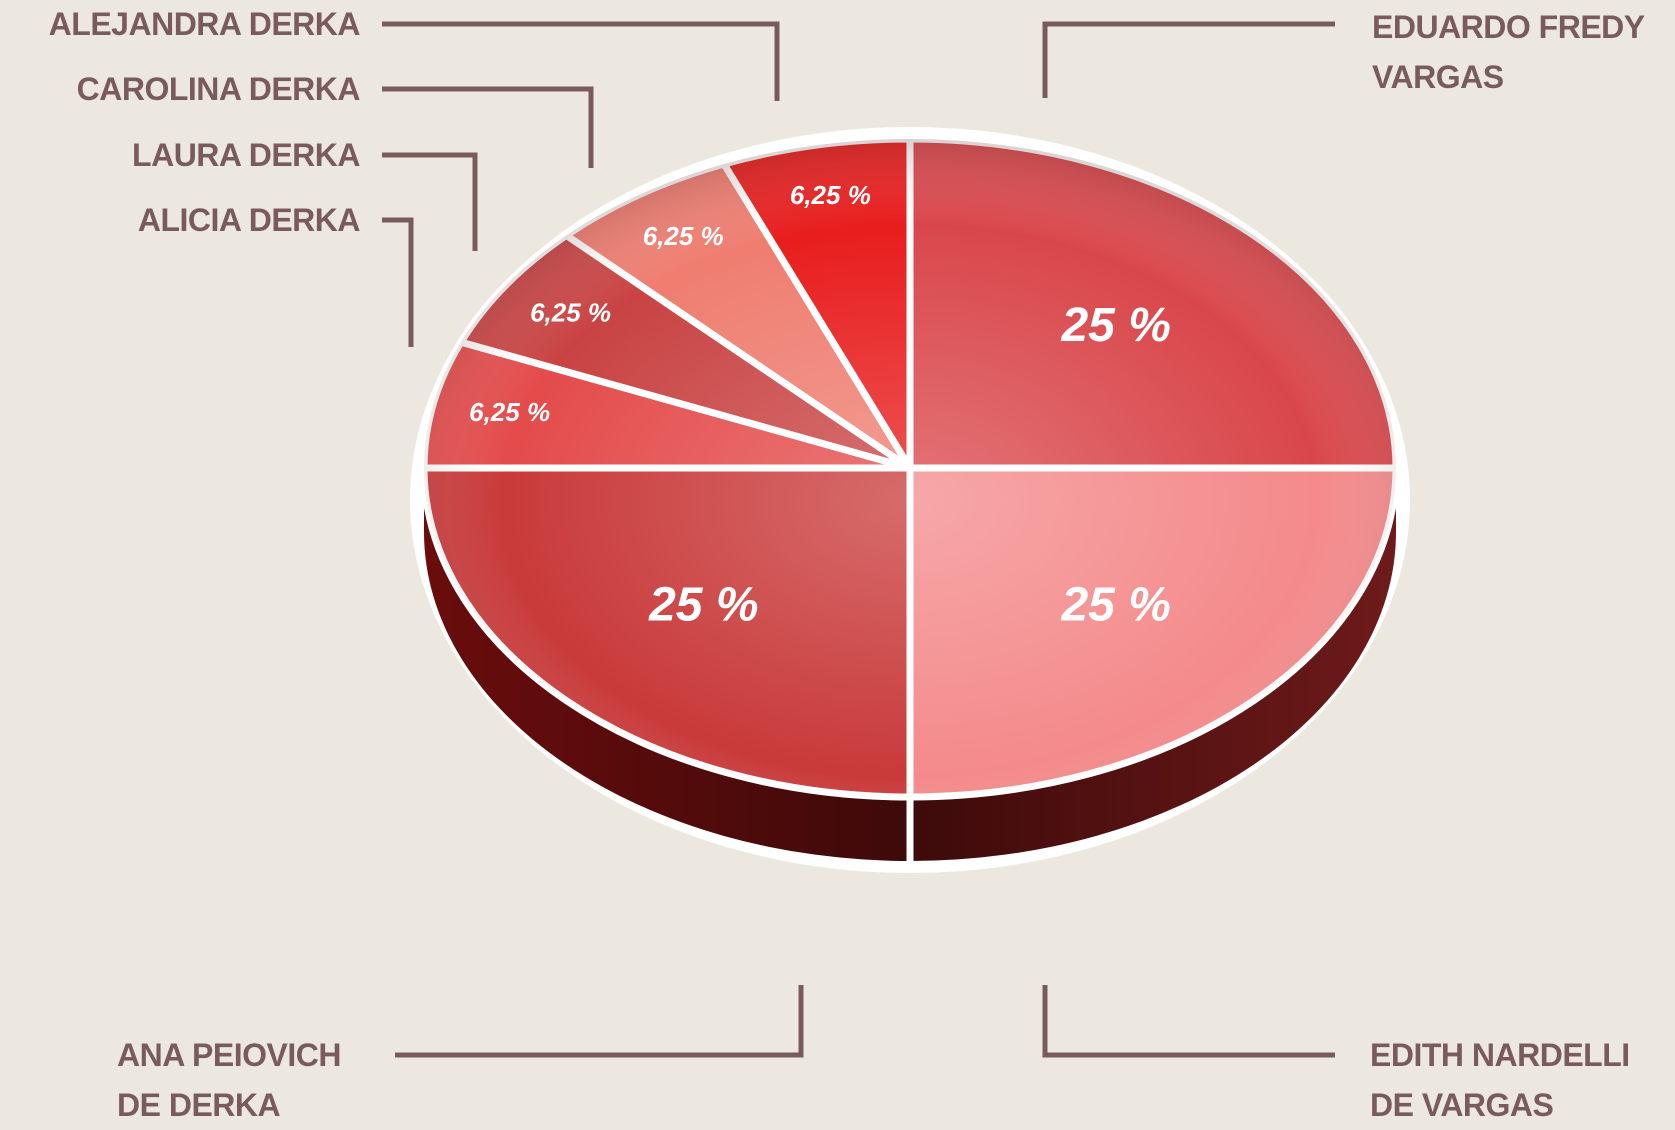 The height and width of the screenshot is (1130, 1675). Describe the element at coordinates (246, 155) in the screenshot. I see `legend-label: LAURA DERKA` at that location.